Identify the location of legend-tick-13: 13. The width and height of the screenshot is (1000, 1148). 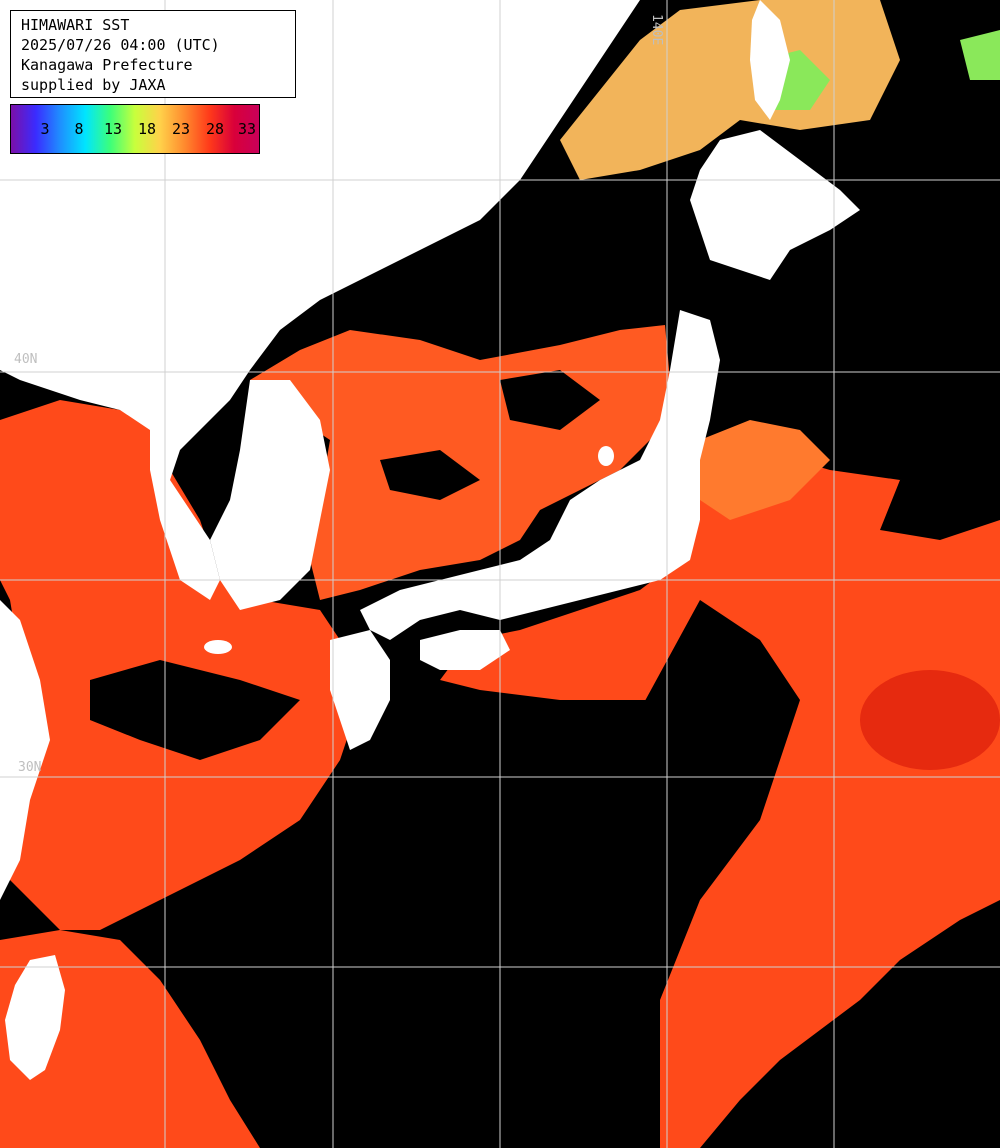
(113, 129).